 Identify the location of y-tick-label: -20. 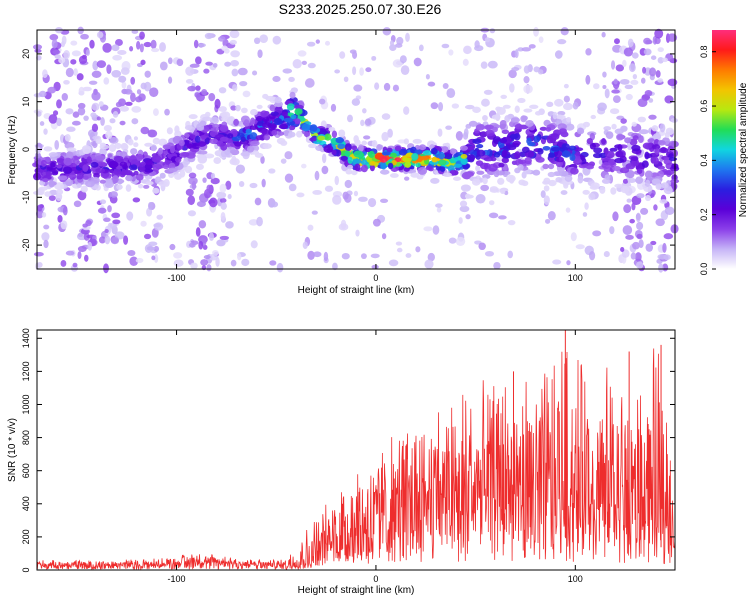
(26, 245).